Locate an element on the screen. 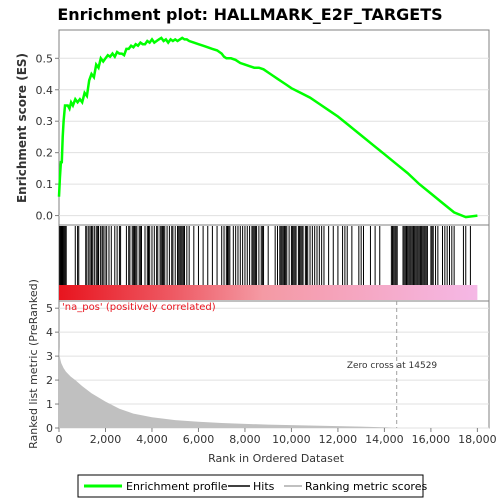  metric-y-tick-label: 2 is located at coordinates (49, 380).